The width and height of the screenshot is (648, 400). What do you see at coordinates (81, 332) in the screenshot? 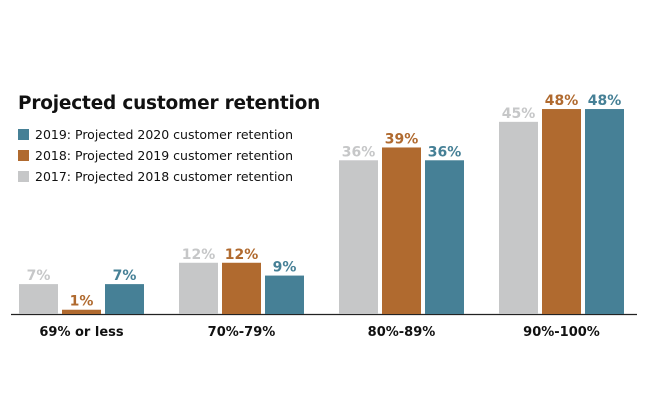
I see `x-tick-label: 69% or less` at bounding box center [81, 332].